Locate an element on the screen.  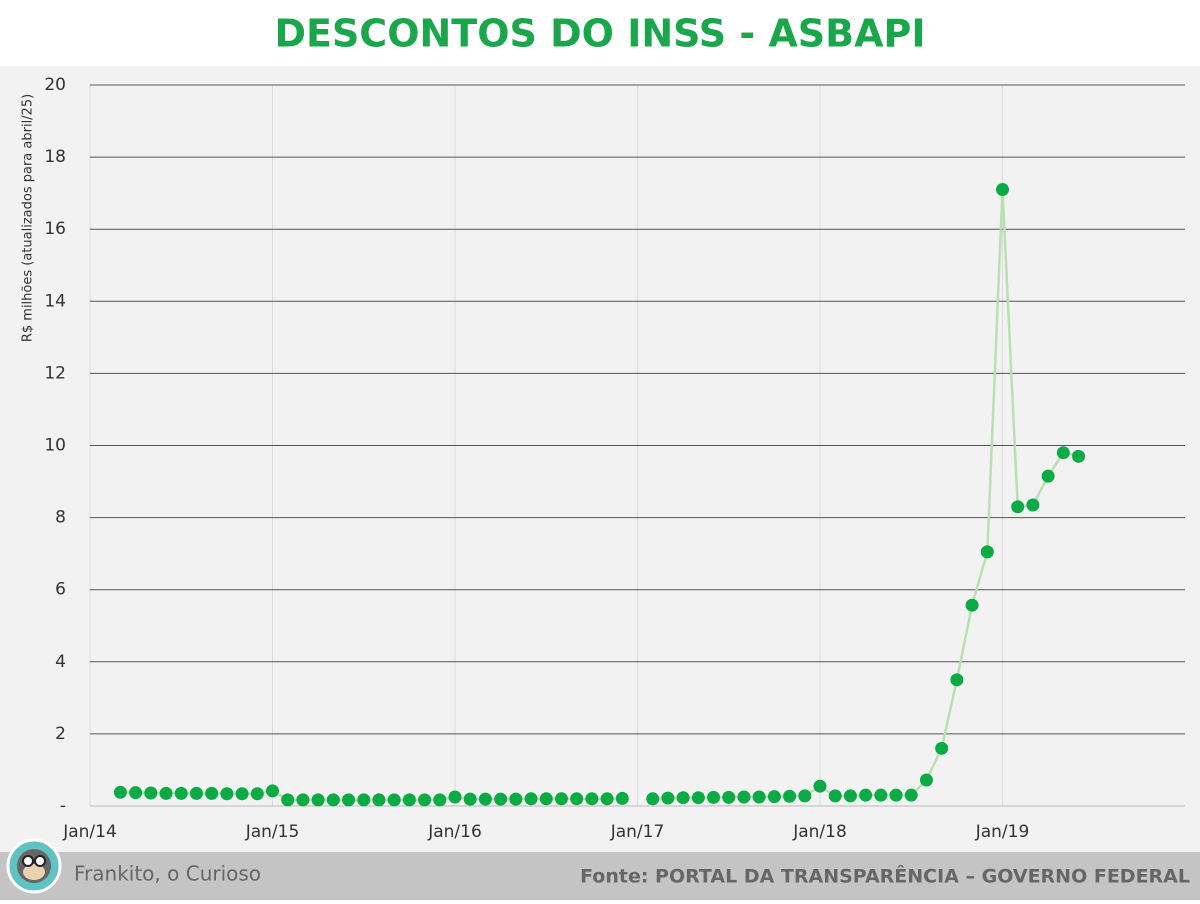
footer-left: Frankito, o Curioso is located at coordinates (167, 874).